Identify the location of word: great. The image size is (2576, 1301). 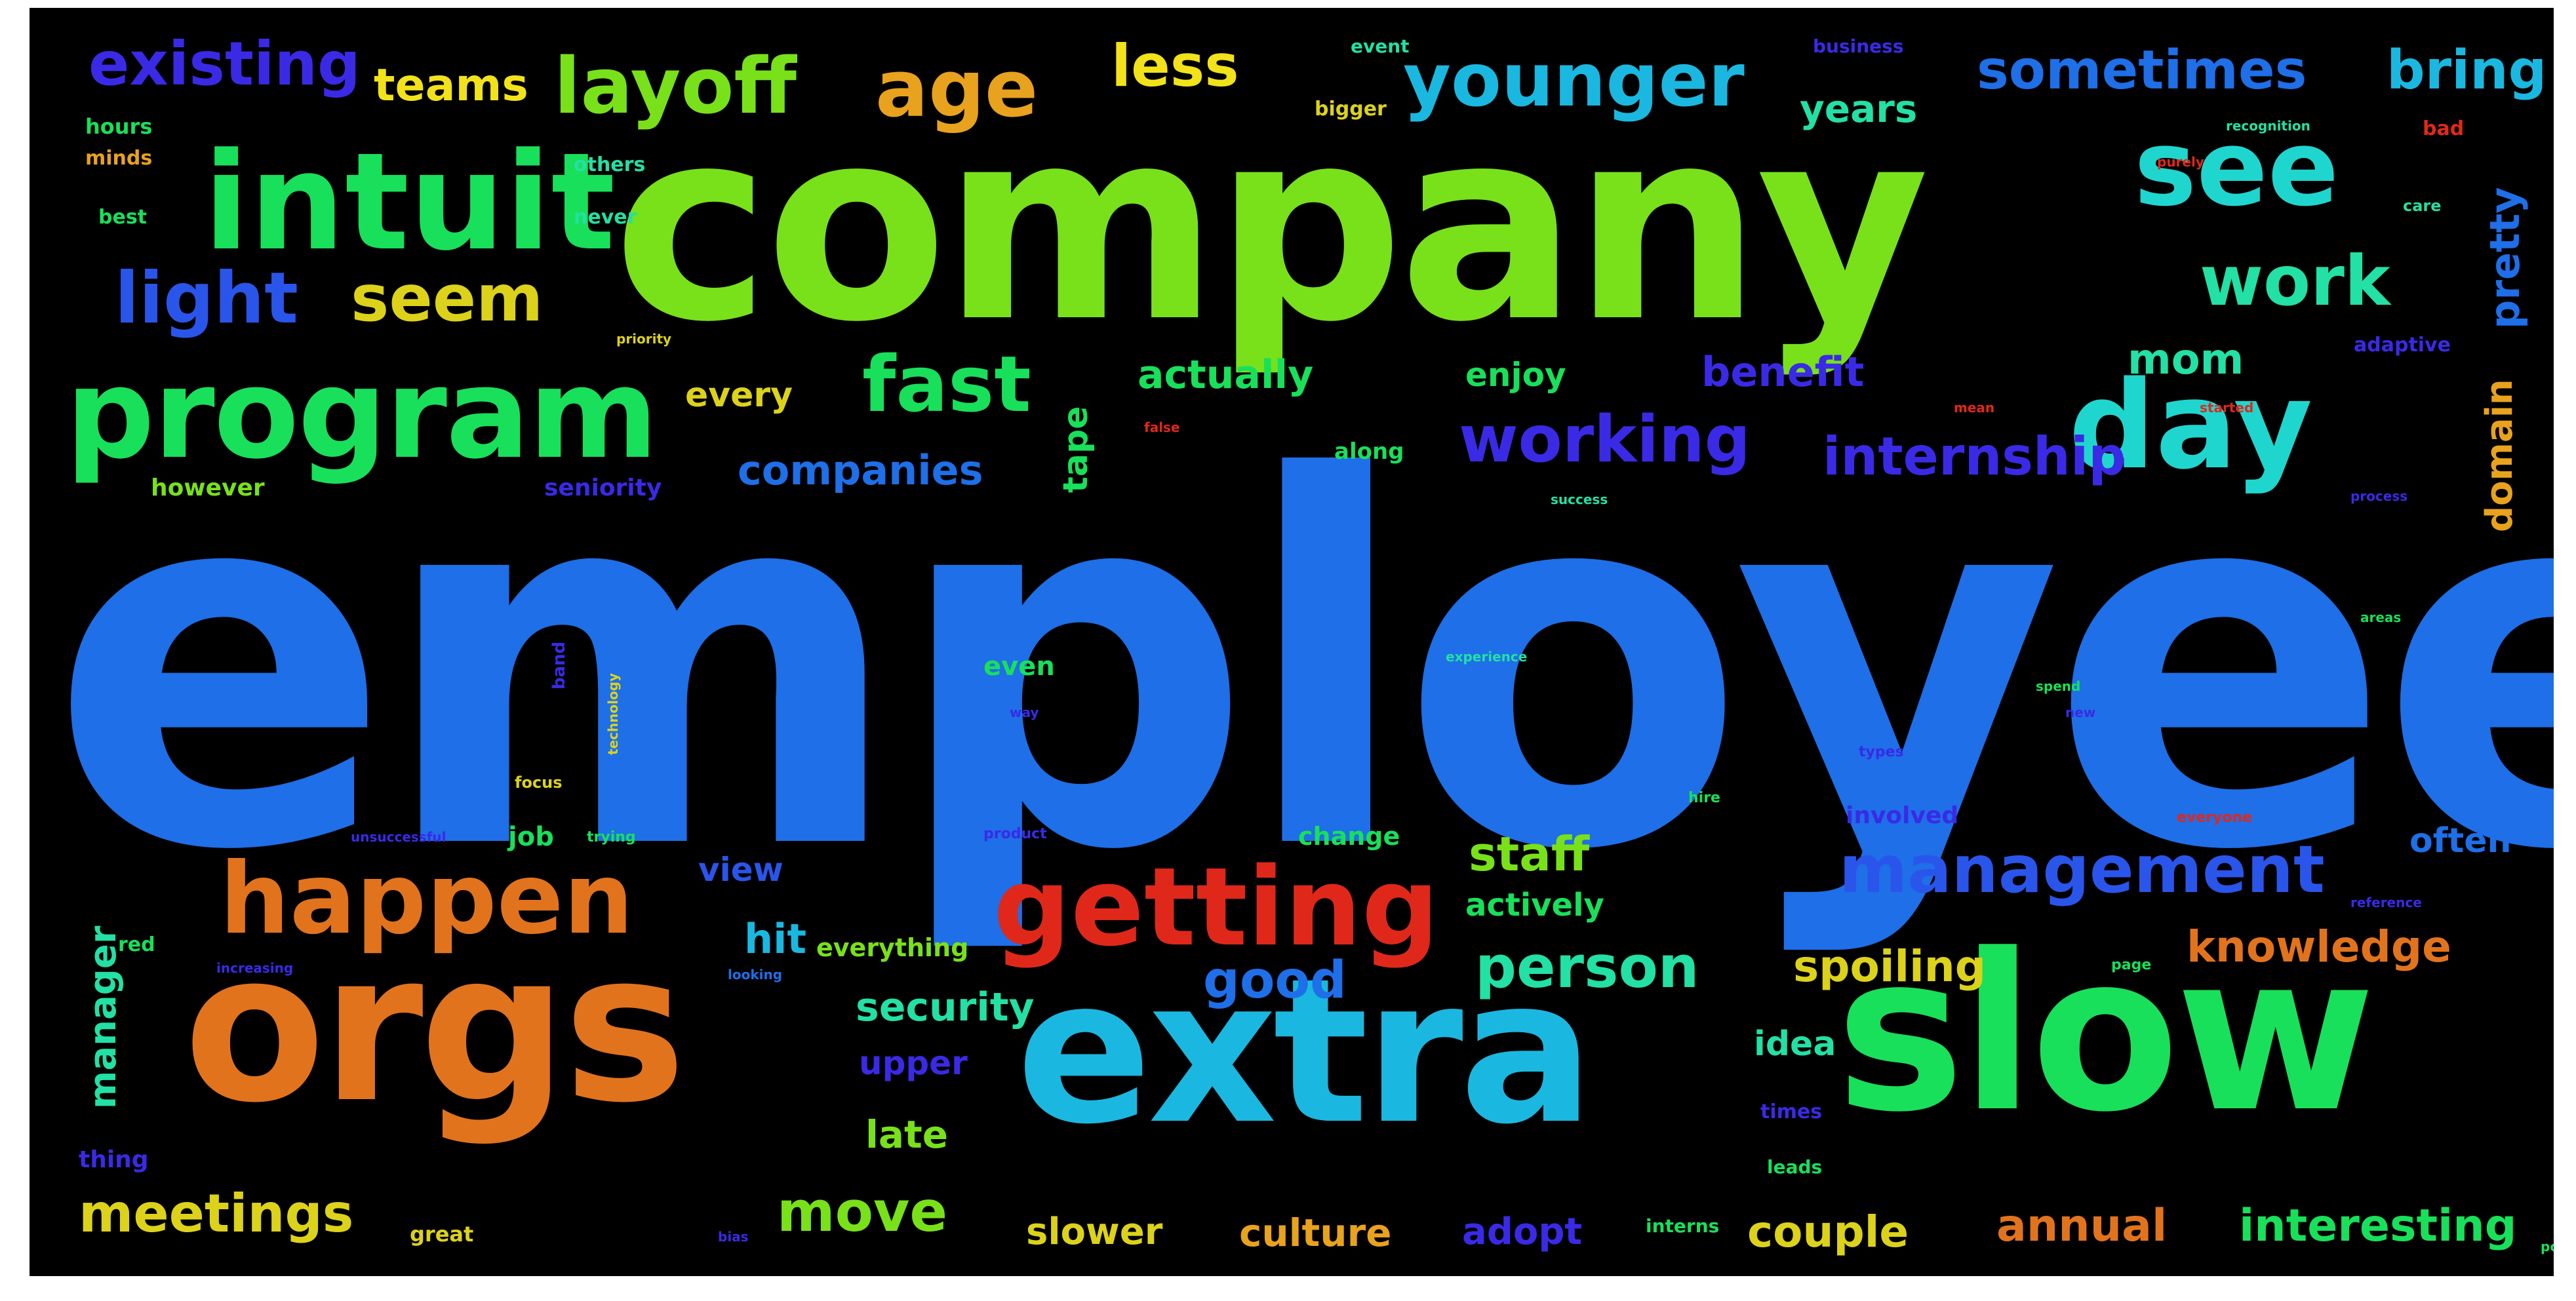
(442, 1235).